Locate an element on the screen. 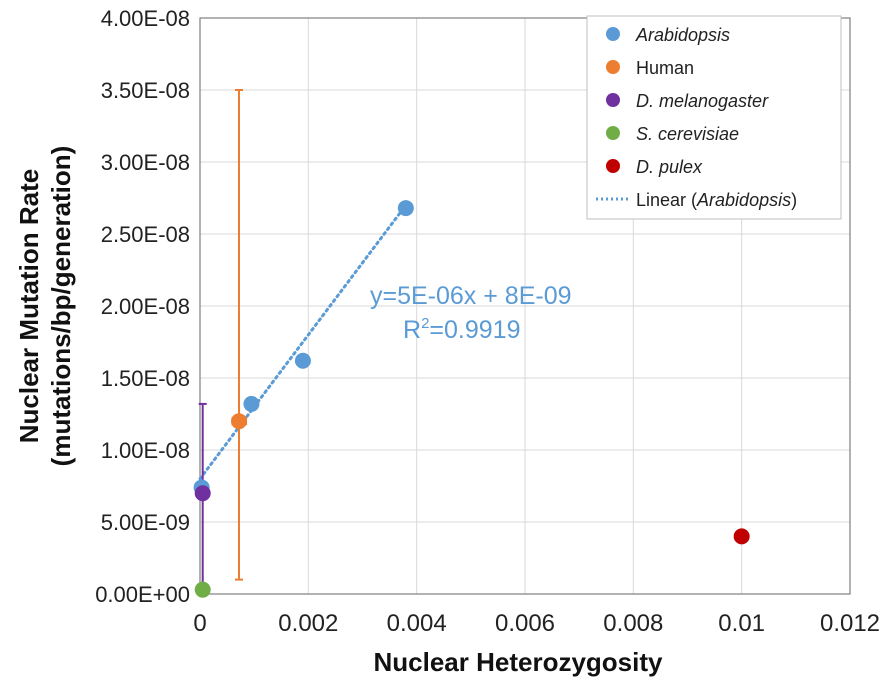 The width and height of the screenshot is (880, 688). point-d-pulex is located at coordinates (741, 536).